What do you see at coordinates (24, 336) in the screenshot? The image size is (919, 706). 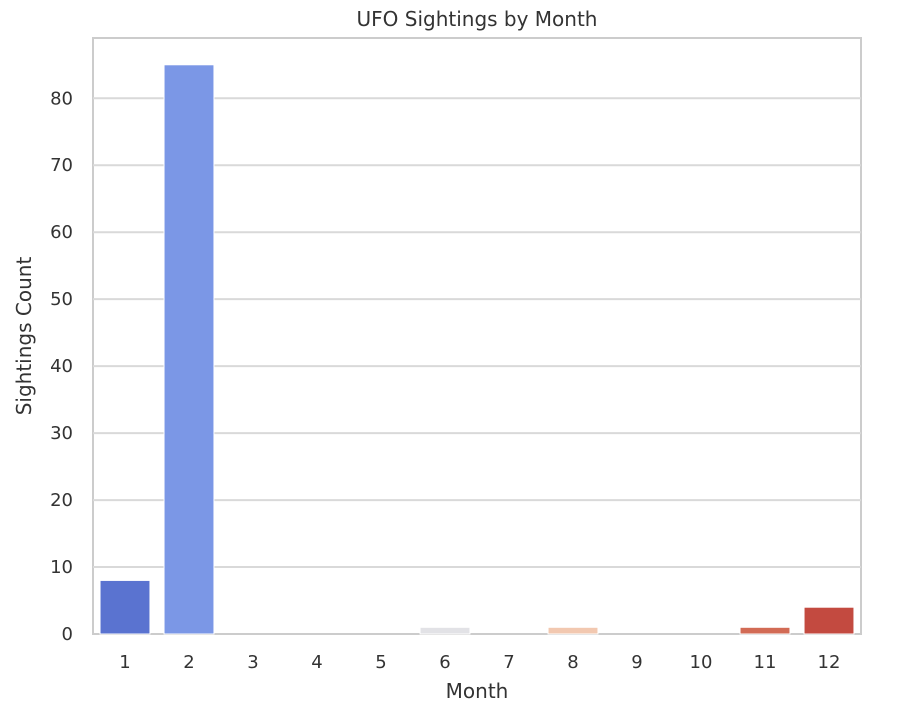 I see `y-axis-title: Sightings Count` at bounding box center [24, 336].